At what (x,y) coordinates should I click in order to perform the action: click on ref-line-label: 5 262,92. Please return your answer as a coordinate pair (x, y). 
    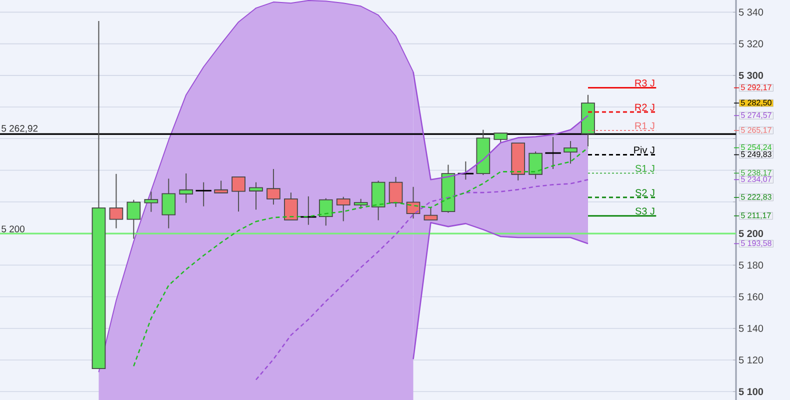
    Looking at the image, I should click on (20, 129).